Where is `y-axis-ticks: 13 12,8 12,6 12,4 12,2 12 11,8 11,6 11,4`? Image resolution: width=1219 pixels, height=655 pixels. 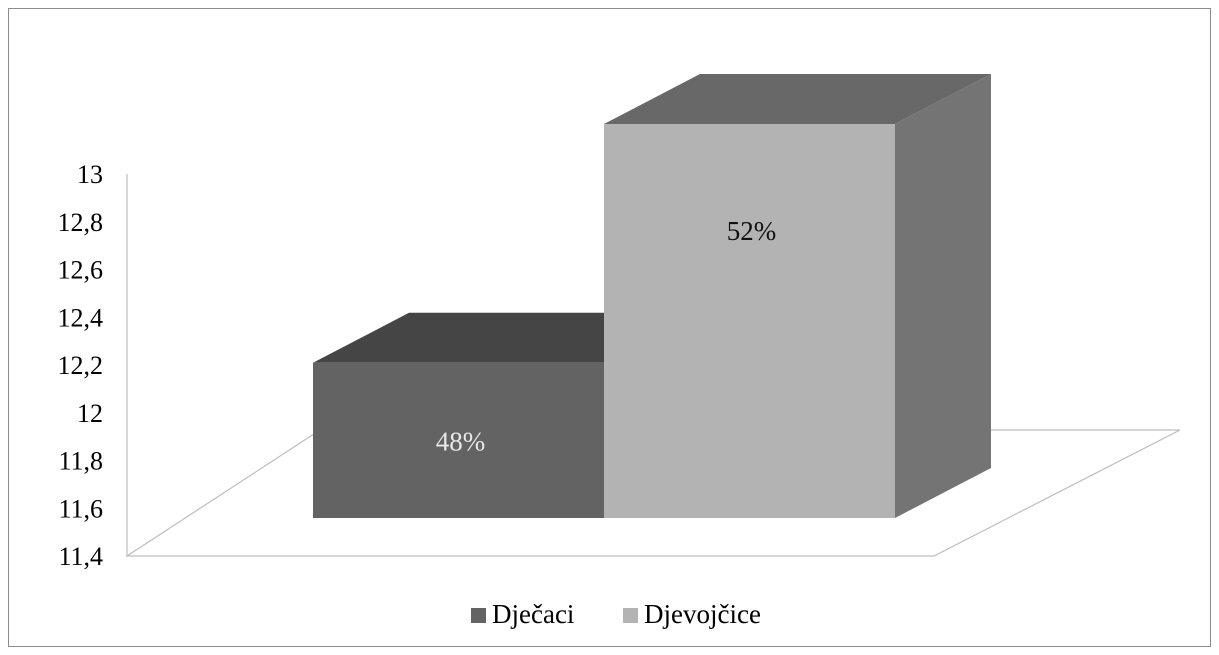
y-axis-ticks: 13 12,8 12,6 12,4 12,2 12 11,8 11,6 11,4 is located at coordinates (81, 365).